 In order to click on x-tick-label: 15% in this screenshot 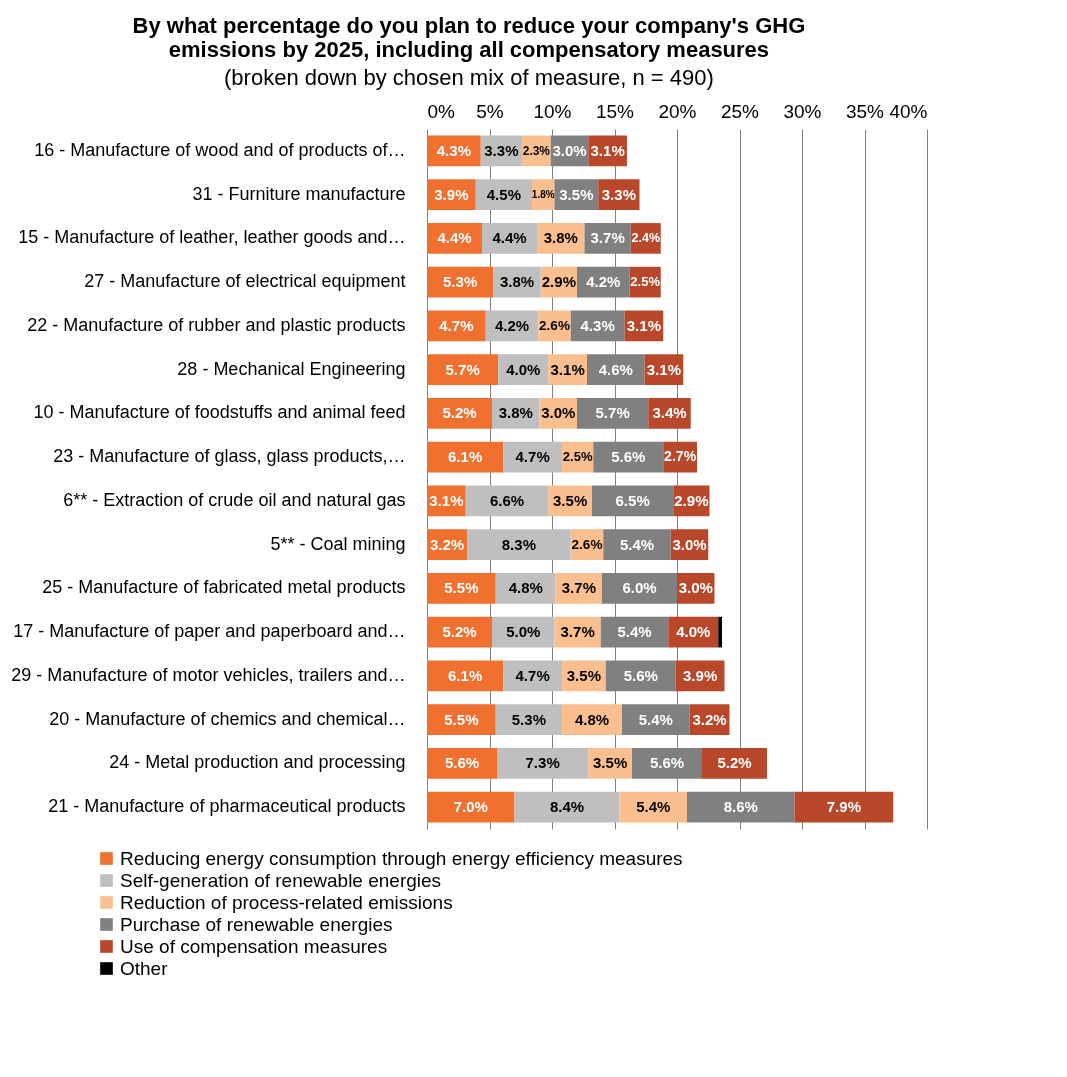, I will do `click(615, 111)`.